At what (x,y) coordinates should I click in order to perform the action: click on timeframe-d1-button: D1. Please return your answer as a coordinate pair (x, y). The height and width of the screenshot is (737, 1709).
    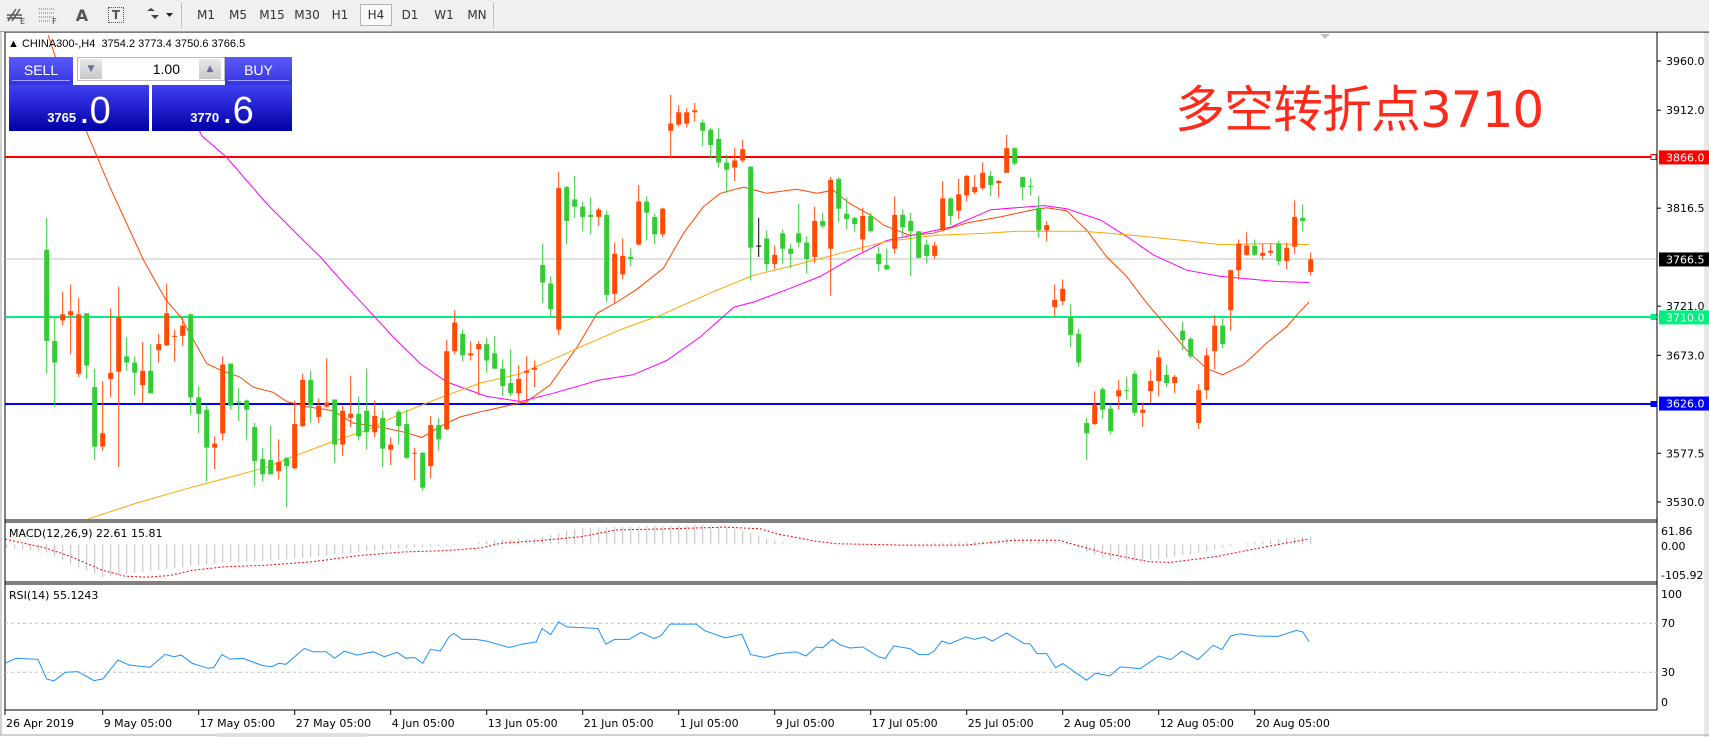
    Looking at the image, I should click on (410, 15).